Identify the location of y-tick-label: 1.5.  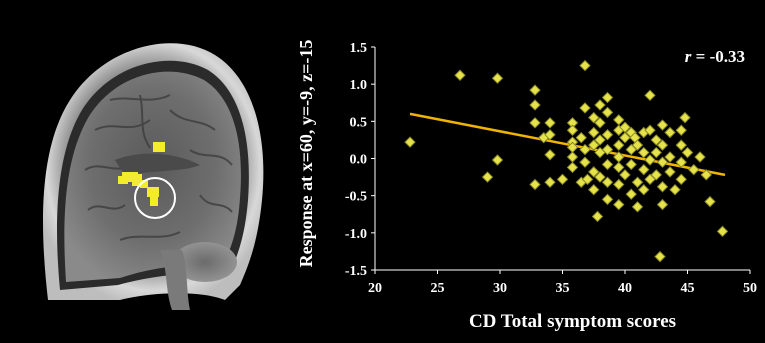
(359, 48).